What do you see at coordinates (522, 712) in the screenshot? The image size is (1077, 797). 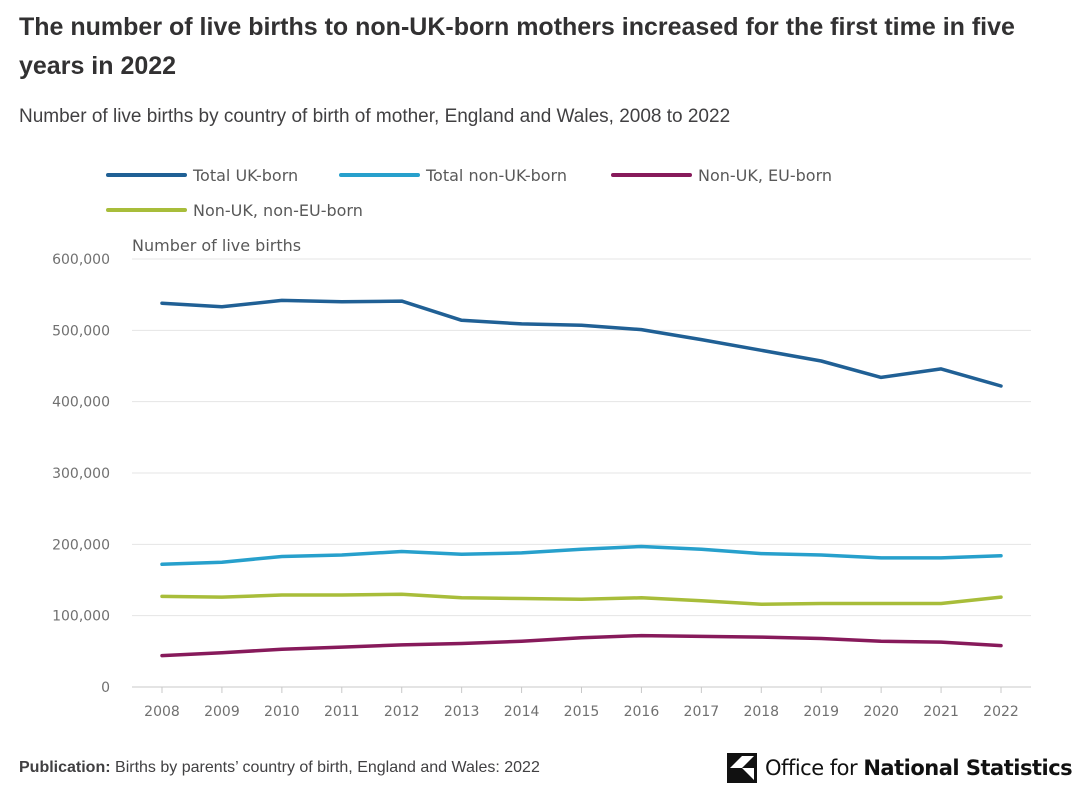 I see `x-tick-label: 2014` at bounding box center [522, 712].